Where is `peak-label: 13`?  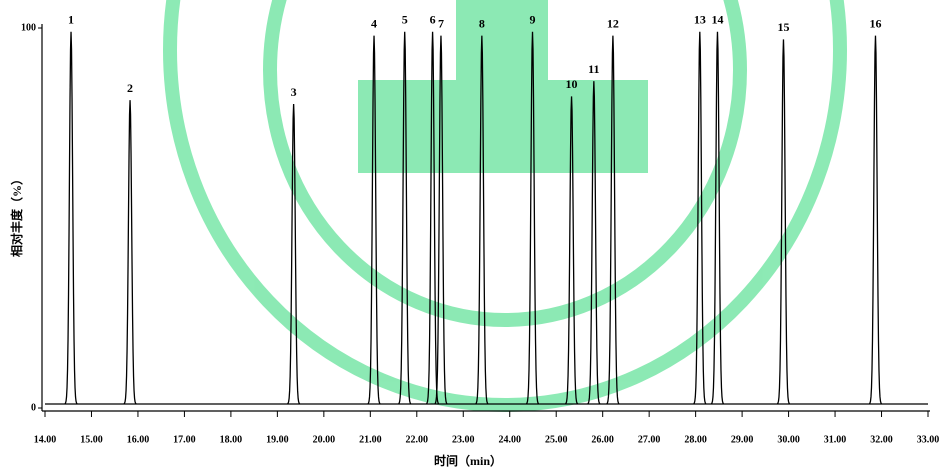 peak-label: 13 is located at coordinates (700, 20).